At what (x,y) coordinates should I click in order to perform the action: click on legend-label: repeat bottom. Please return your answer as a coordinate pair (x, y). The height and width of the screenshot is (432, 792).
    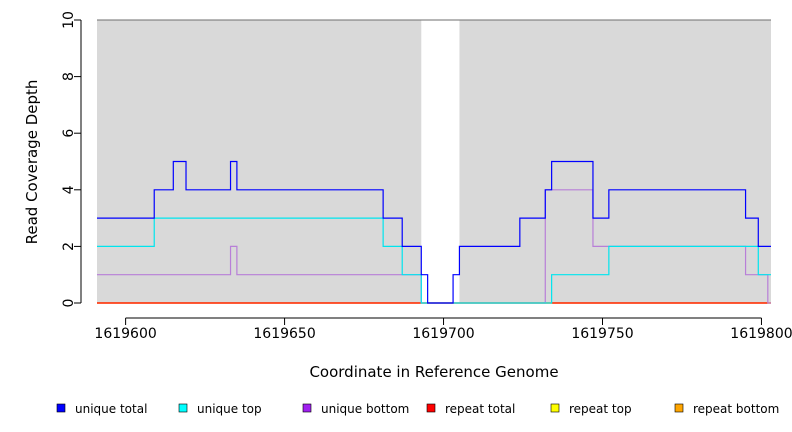
    Looking at the image, I should click on (736, 409).